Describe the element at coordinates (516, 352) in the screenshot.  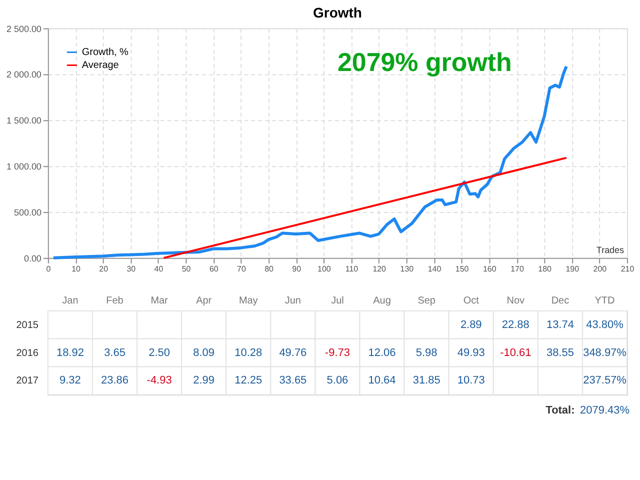
I see `data-label: -10.61` at that location.